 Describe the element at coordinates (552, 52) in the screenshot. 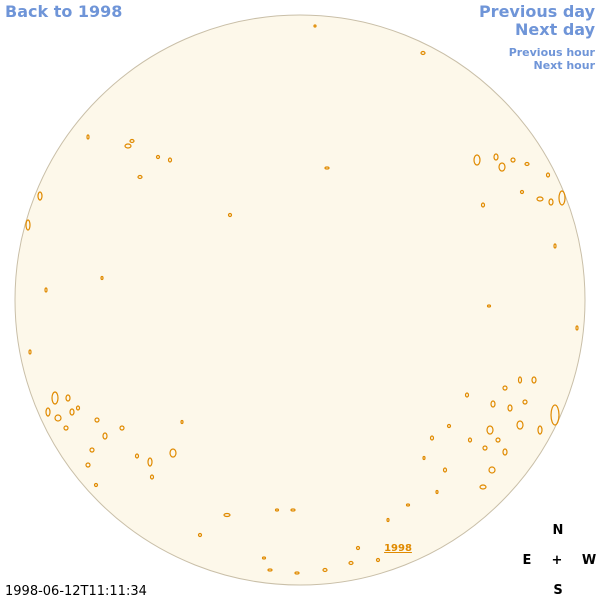

I see `previous-hour-link: Previous hour` at that location.